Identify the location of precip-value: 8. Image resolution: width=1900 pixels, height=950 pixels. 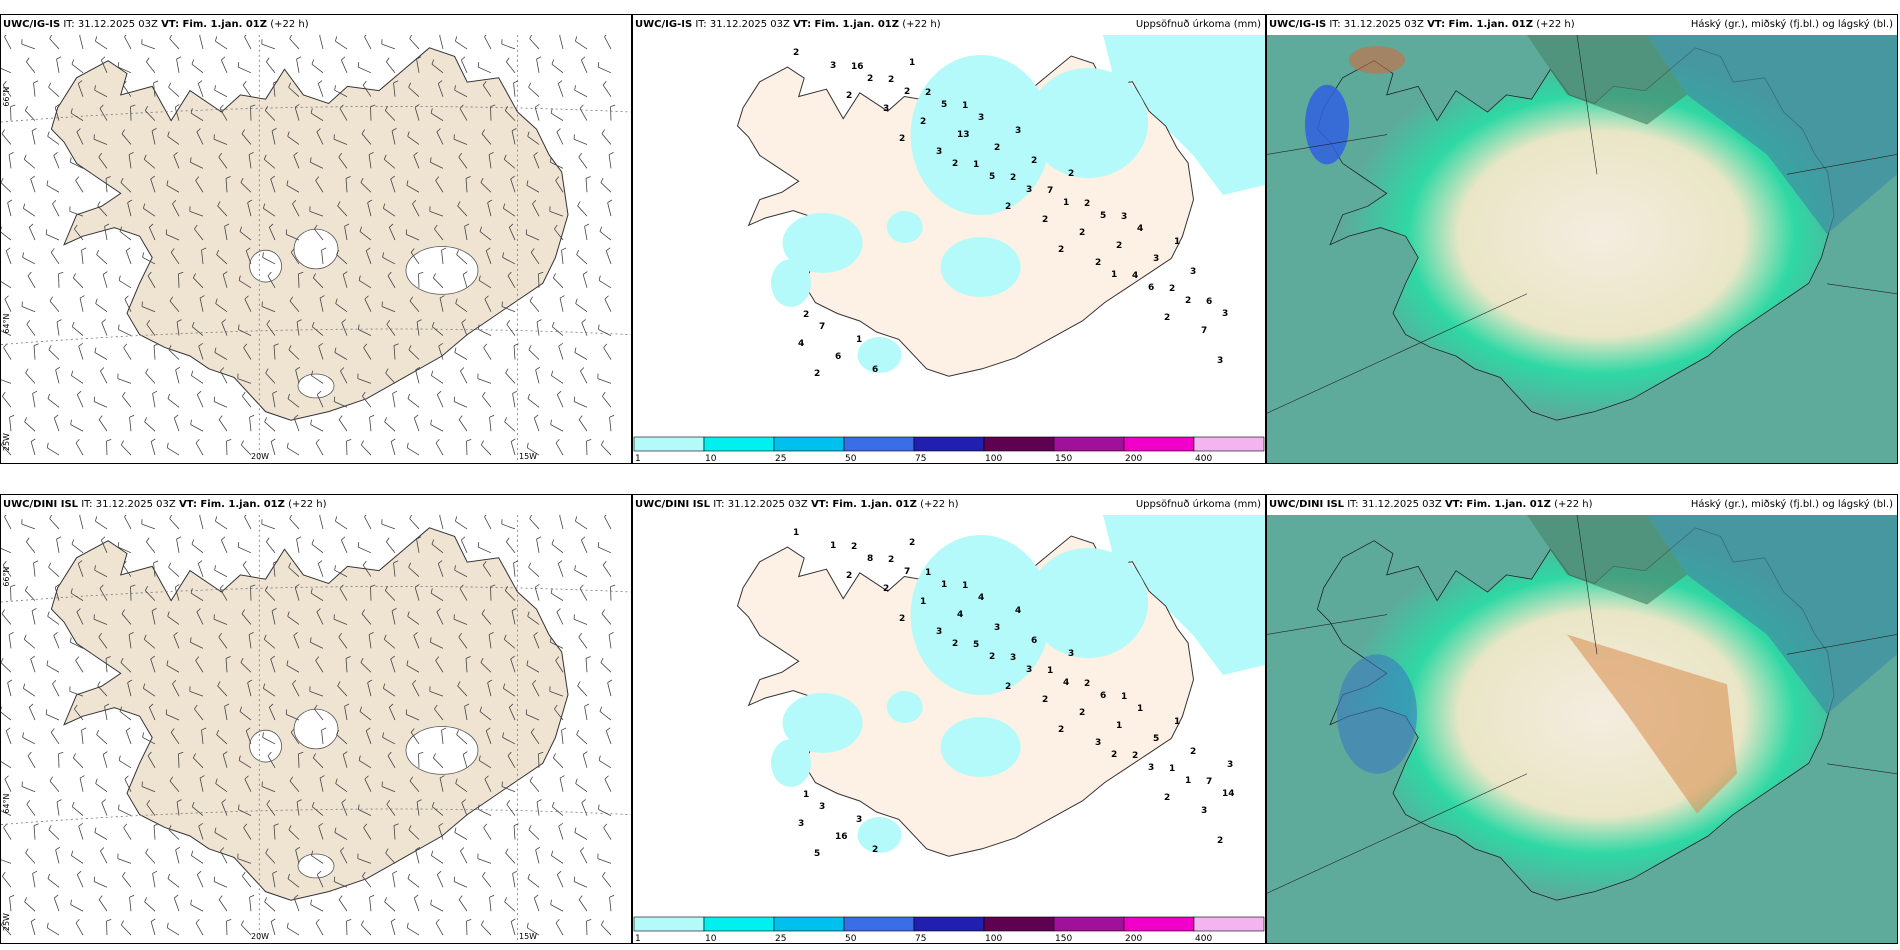
(870, 559).